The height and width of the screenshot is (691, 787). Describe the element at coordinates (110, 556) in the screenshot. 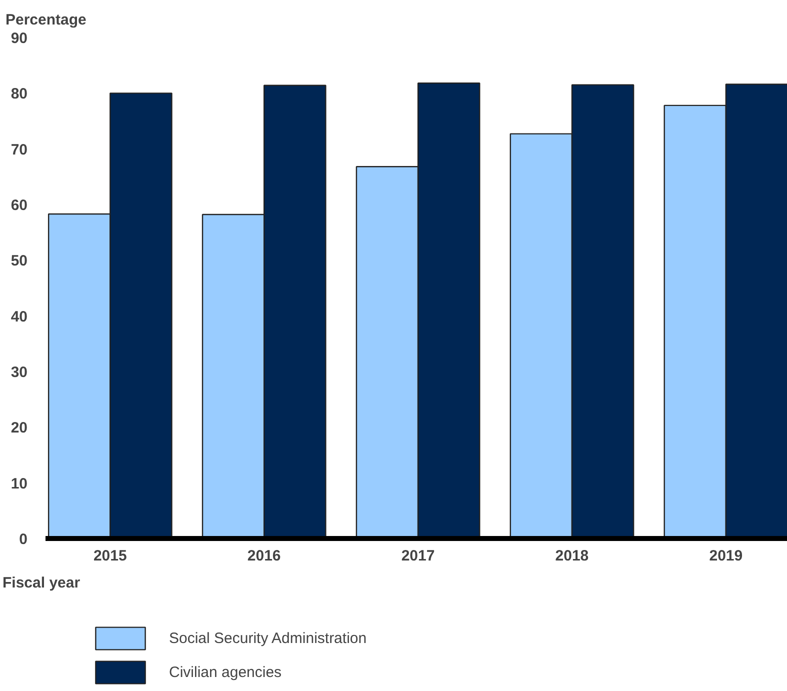

I see `x-tick-label: 2015` at that location.